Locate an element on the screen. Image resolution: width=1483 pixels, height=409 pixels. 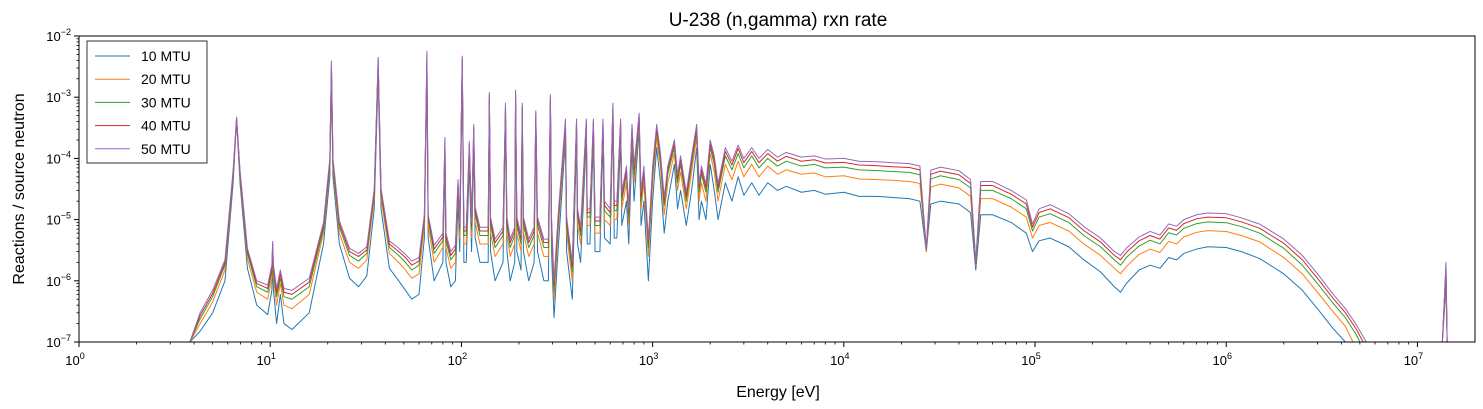
y-axis-label: Reactions / source neutron is located at coordinates (19, 188).